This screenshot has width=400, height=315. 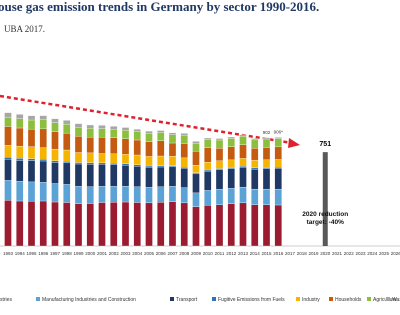 What do you see at coordinates (161, 253) in the screenshot?
I see `x-tick-label: 2006` at bounding box center [161, 253].